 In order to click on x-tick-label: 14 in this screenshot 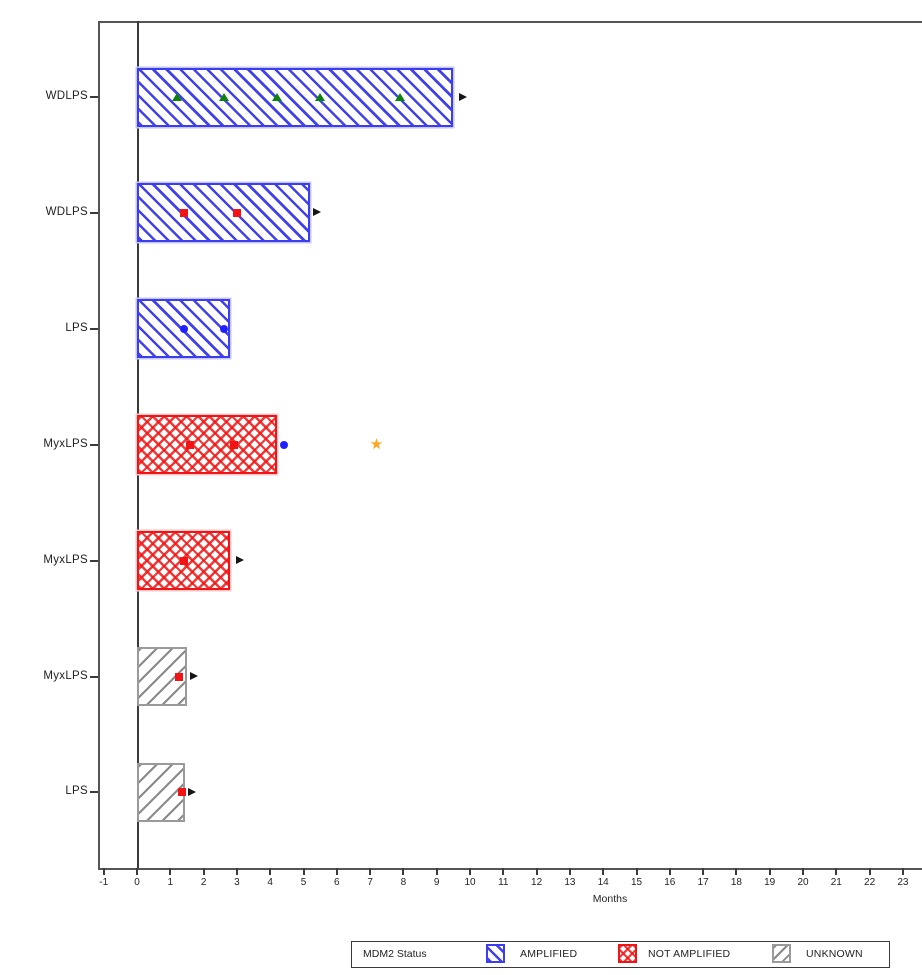, I will do `click(603, 882)`.